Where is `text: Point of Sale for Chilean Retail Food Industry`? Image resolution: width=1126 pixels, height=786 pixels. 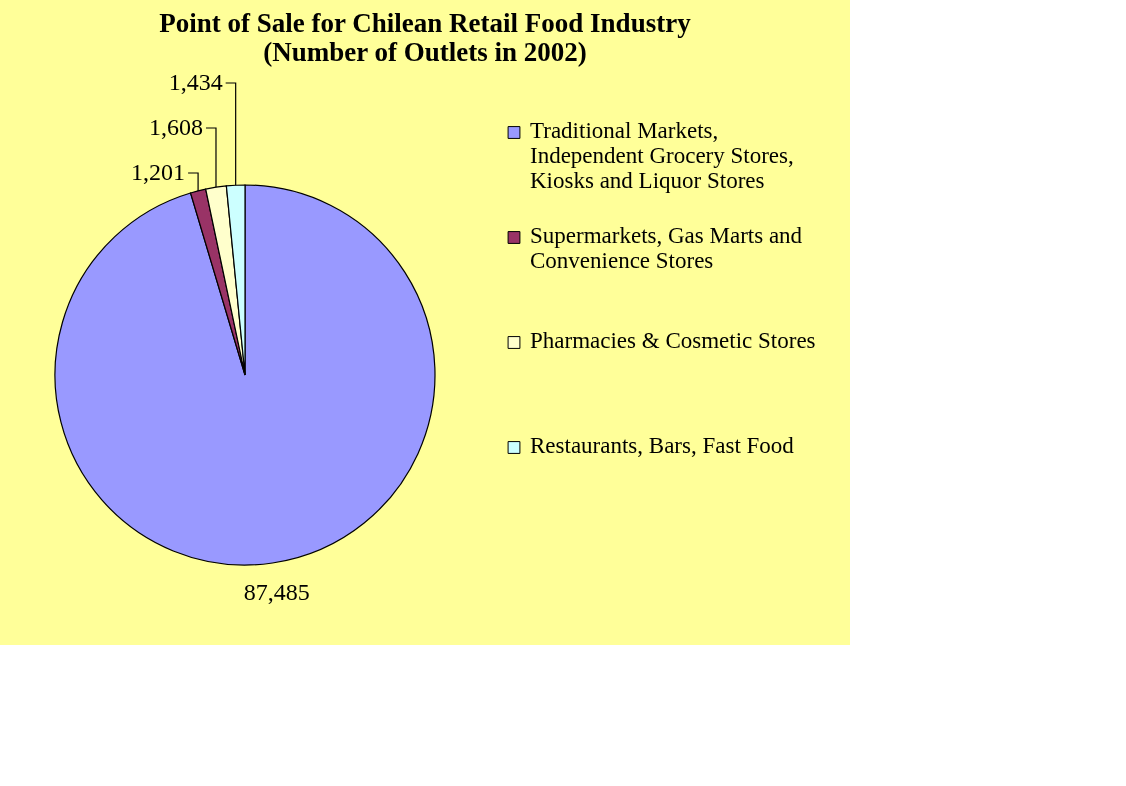
text: Point of Sale for Chilean Retail Food Industry is located at coordinates (425, 23).